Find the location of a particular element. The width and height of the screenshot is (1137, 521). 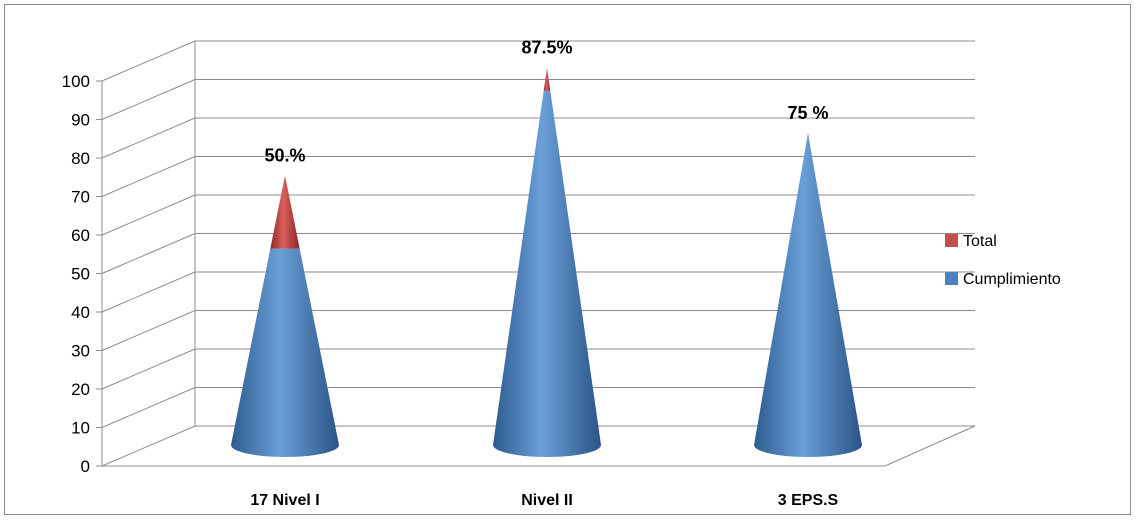

y-tick-label: 10 is located at coordinates (80, 428).